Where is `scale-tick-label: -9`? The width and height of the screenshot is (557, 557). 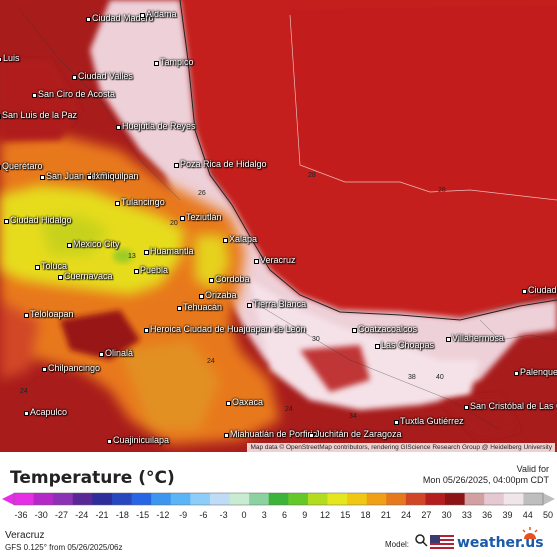 scale-tick-label: -9 is located at coordinates (183, 515).